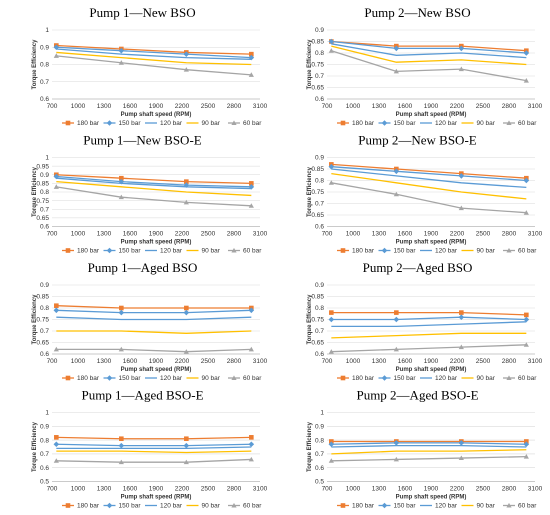  Describe the element at coordinates (446, 506) in the screenshot. I see `legend-label: 120 bar` at that location.